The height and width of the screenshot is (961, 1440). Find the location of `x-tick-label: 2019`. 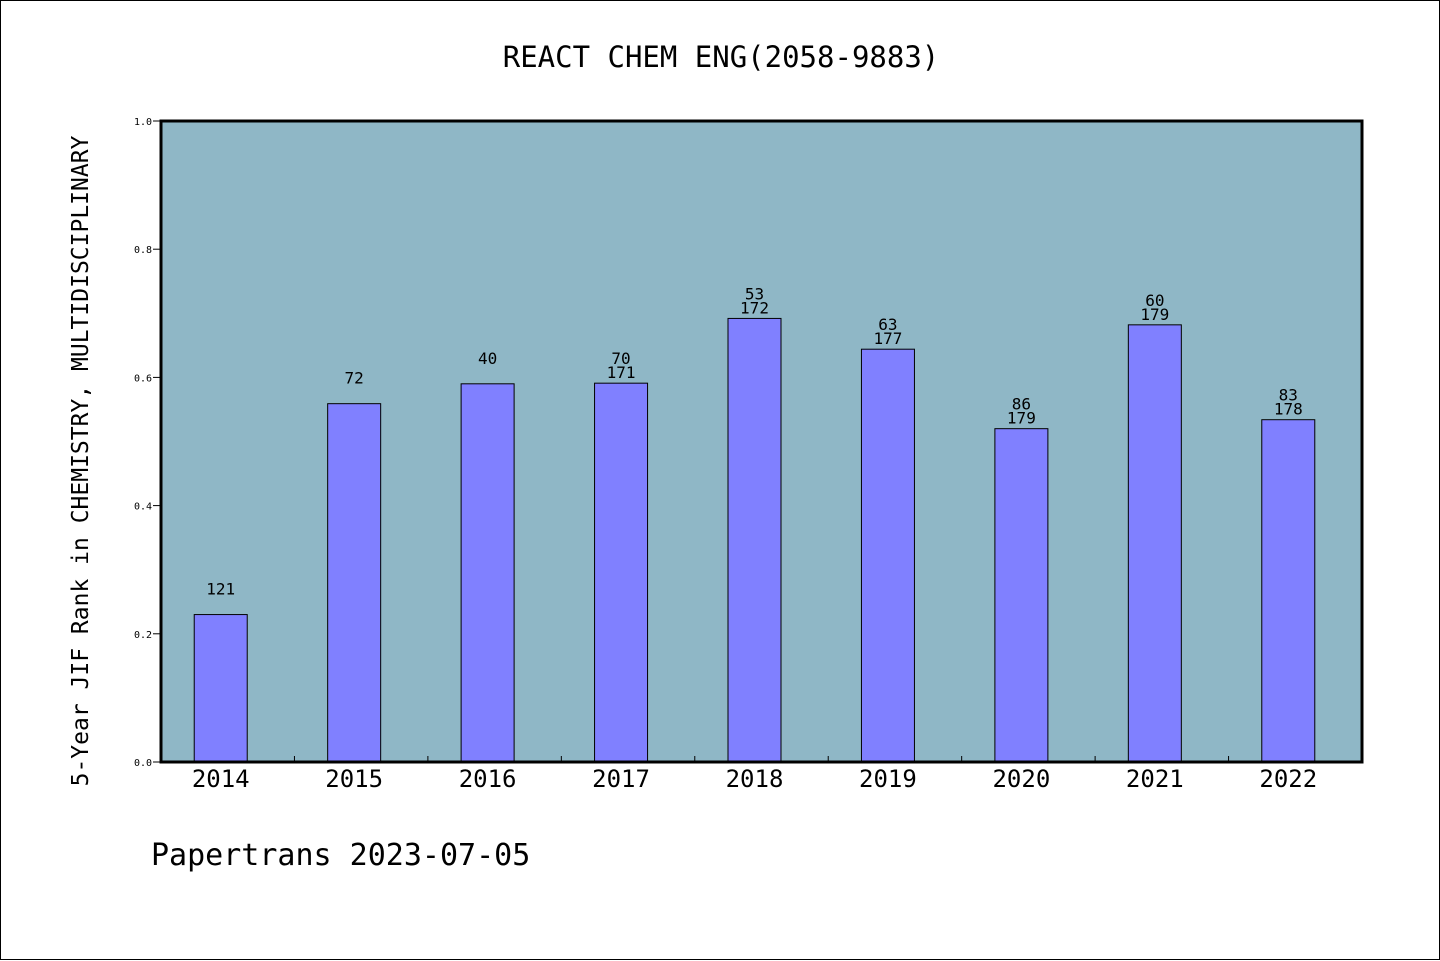

x-tick-label: 2019 is located at coordinates (888, 779).